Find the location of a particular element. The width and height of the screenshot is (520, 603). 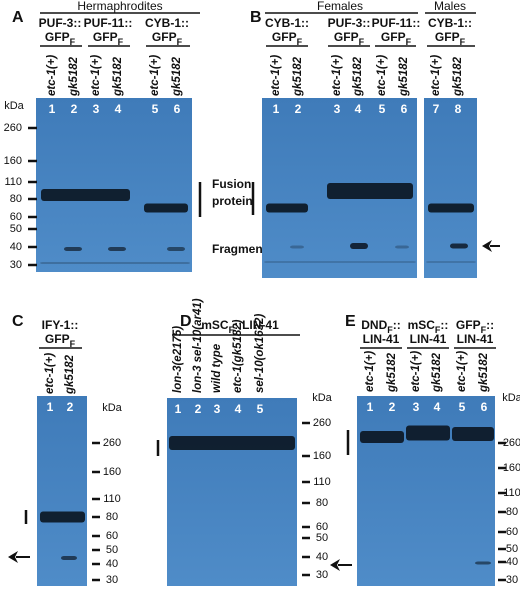

construct-label: PUF-3:: is located at coordinates (349, 23).